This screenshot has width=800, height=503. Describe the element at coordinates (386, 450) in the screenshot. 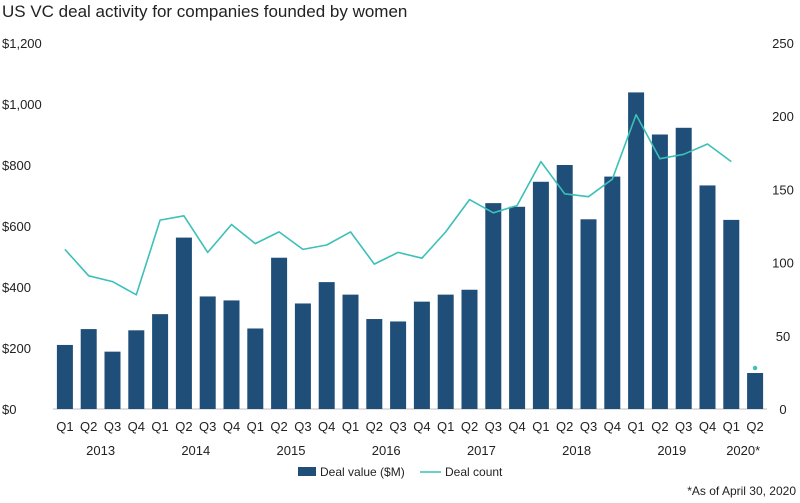

I see `year-label: 2016` at that location.